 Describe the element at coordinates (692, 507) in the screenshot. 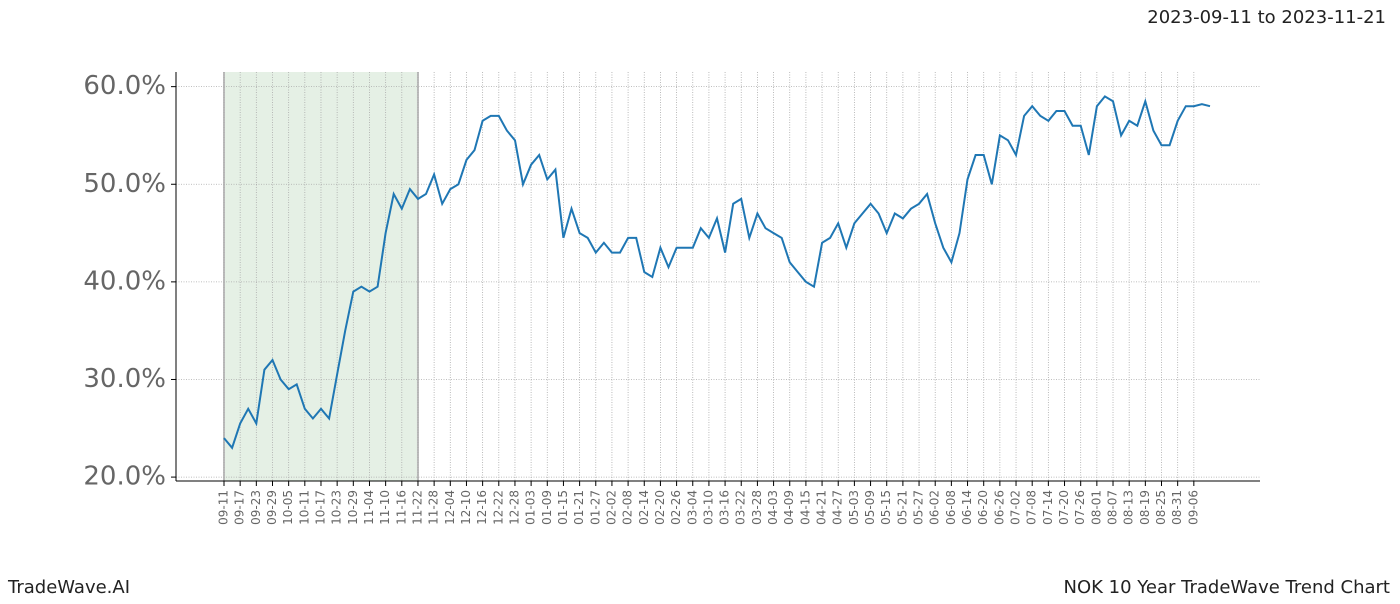

I see `x-tick-label: 03-04` at that location.